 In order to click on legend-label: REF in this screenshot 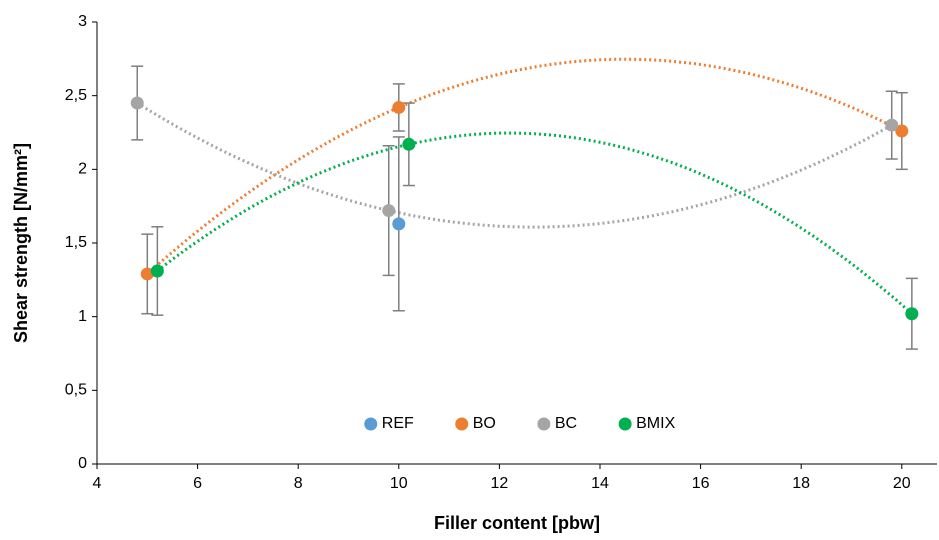, I will do `click(398, 423)`.